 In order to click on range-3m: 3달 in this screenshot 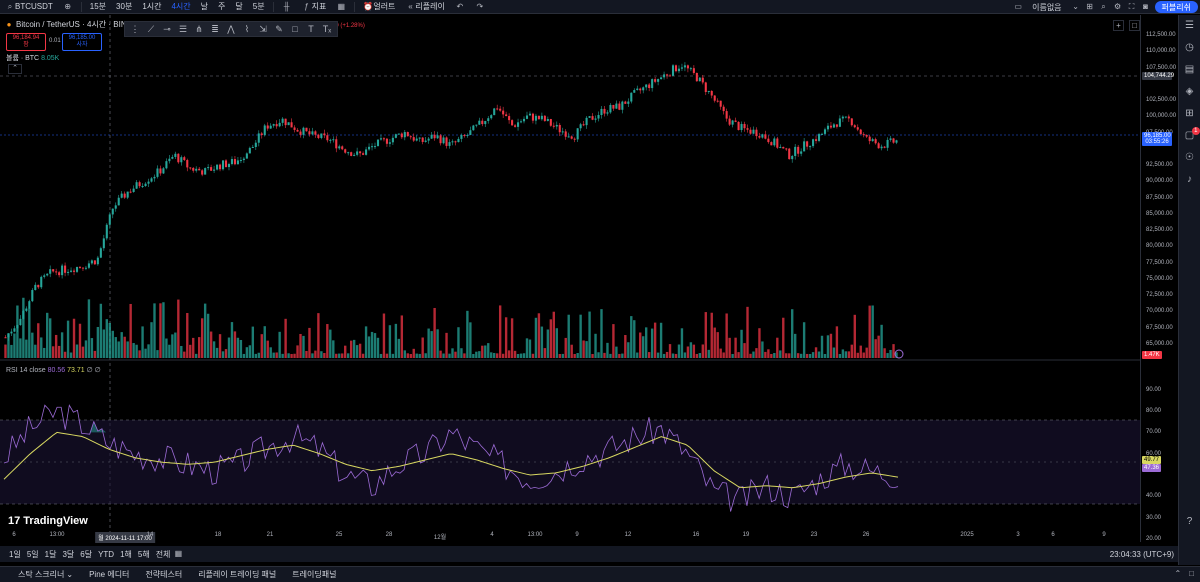, I will do `click(68, 554)`.